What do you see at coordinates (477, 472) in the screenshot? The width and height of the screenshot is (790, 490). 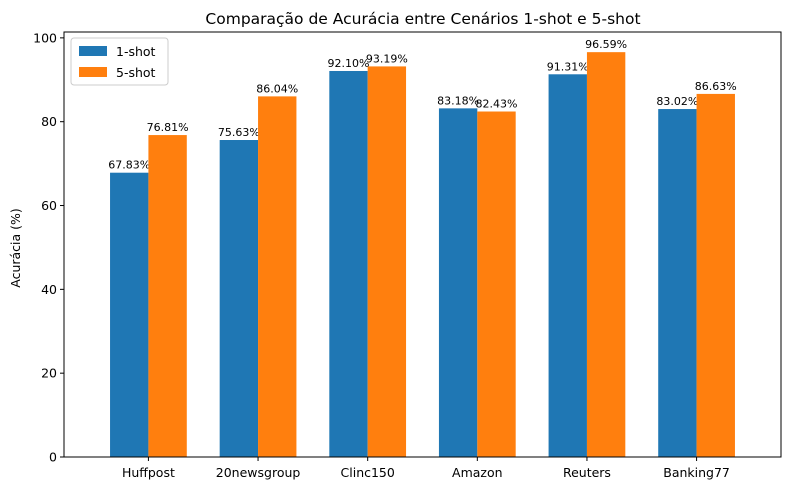 I see `x-tick-label: Amazon` at bounding box center [477, 472].